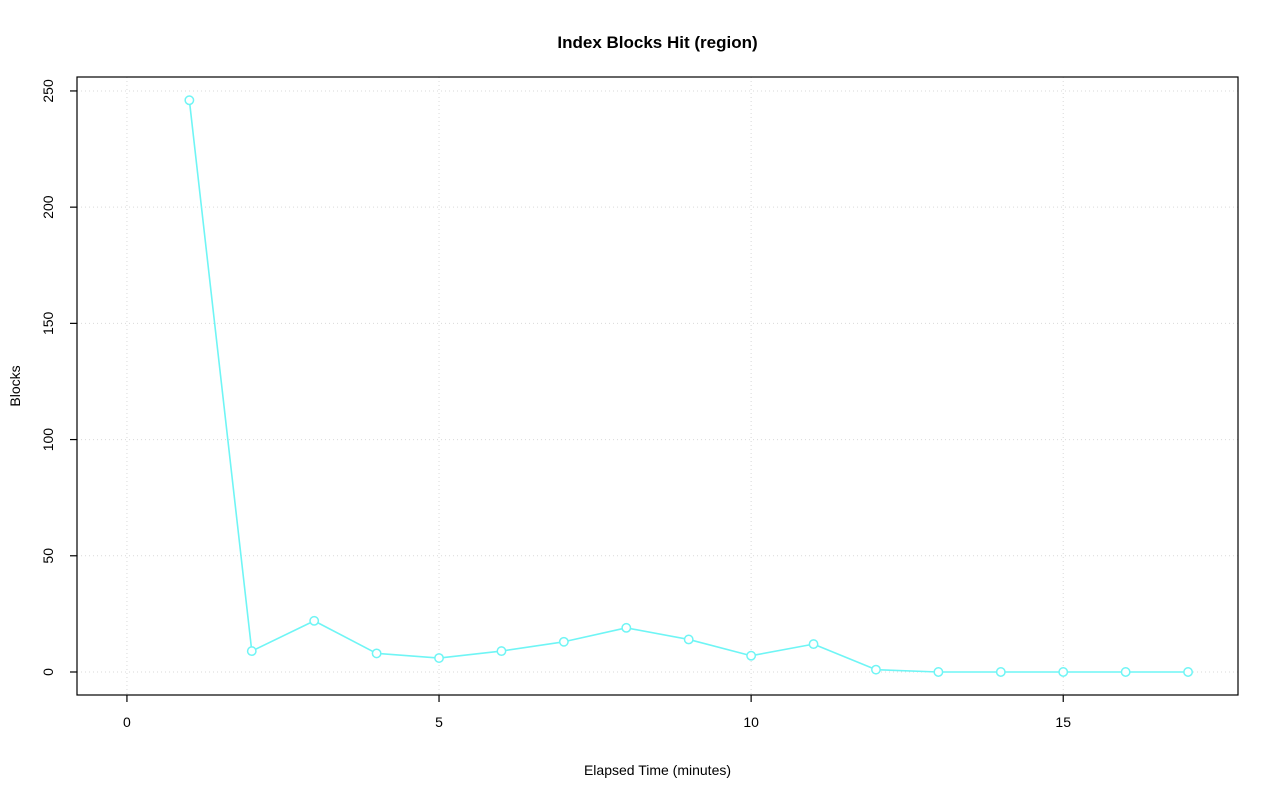 This screenshot has width=1280, height=801. I want to click on y-tick-label: 0, so click(48, 672).